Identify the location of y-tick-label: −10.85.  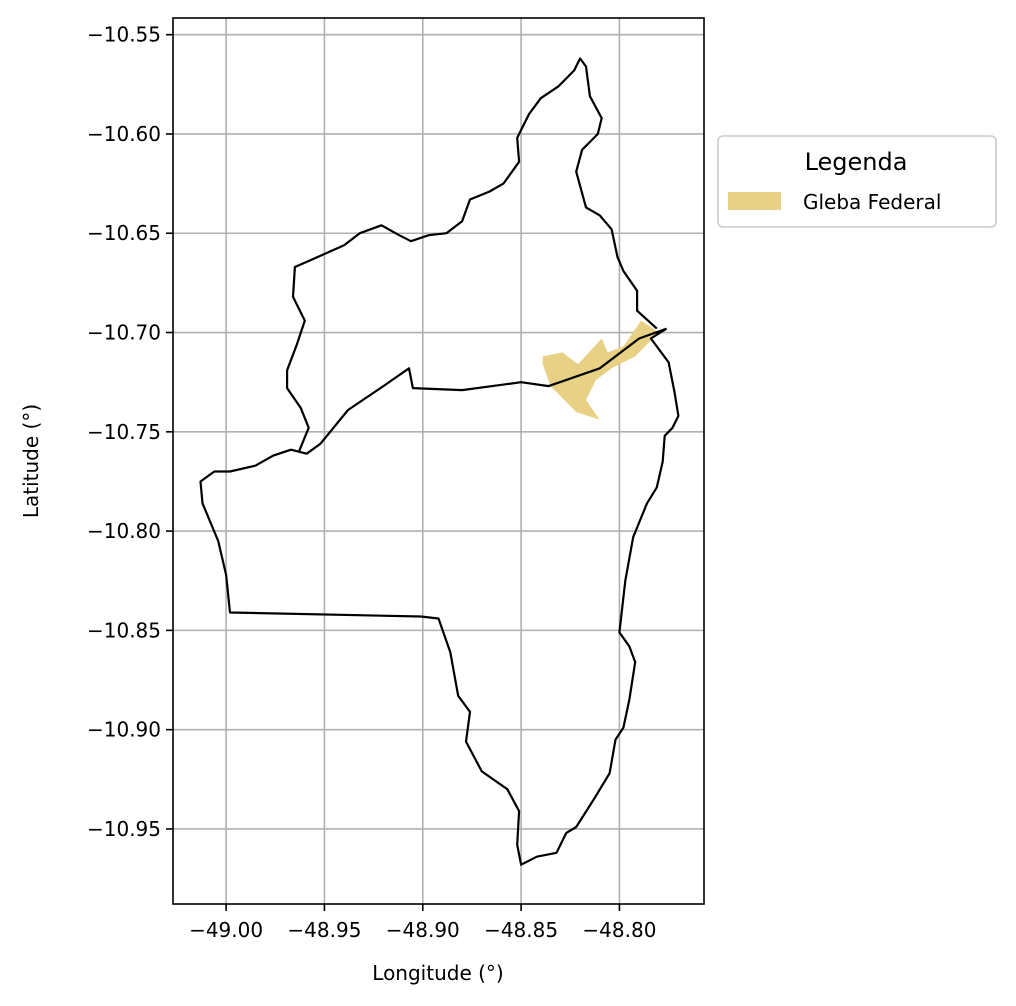
(124, 630).